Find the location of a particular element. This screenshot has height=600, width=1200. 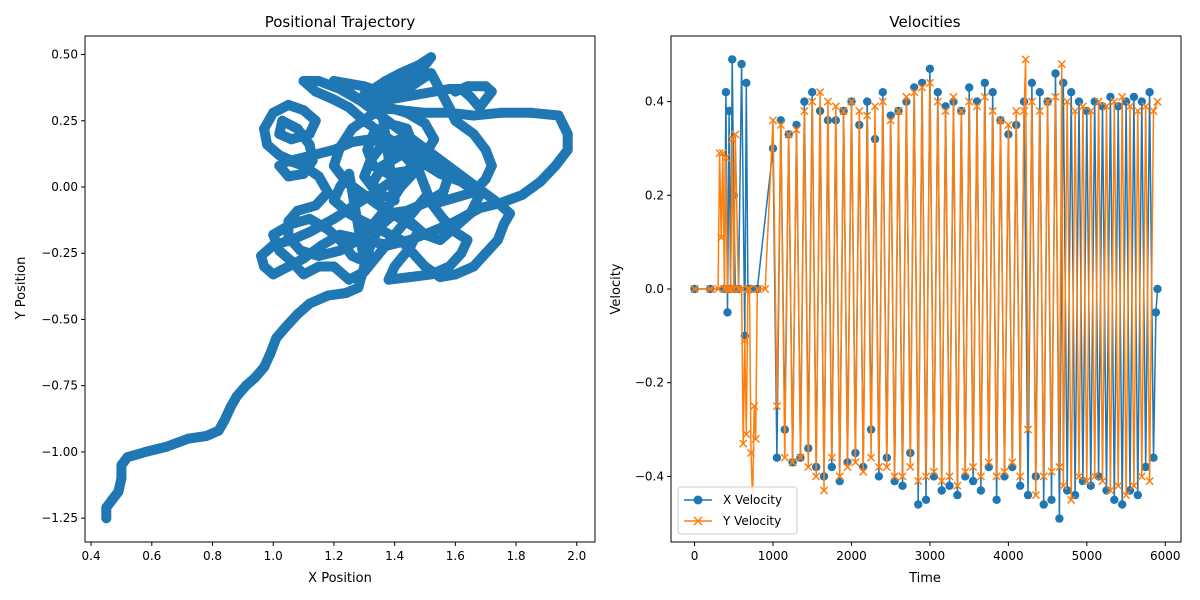

x-tick-label: 1.0 is located at coordinates (273, 556).